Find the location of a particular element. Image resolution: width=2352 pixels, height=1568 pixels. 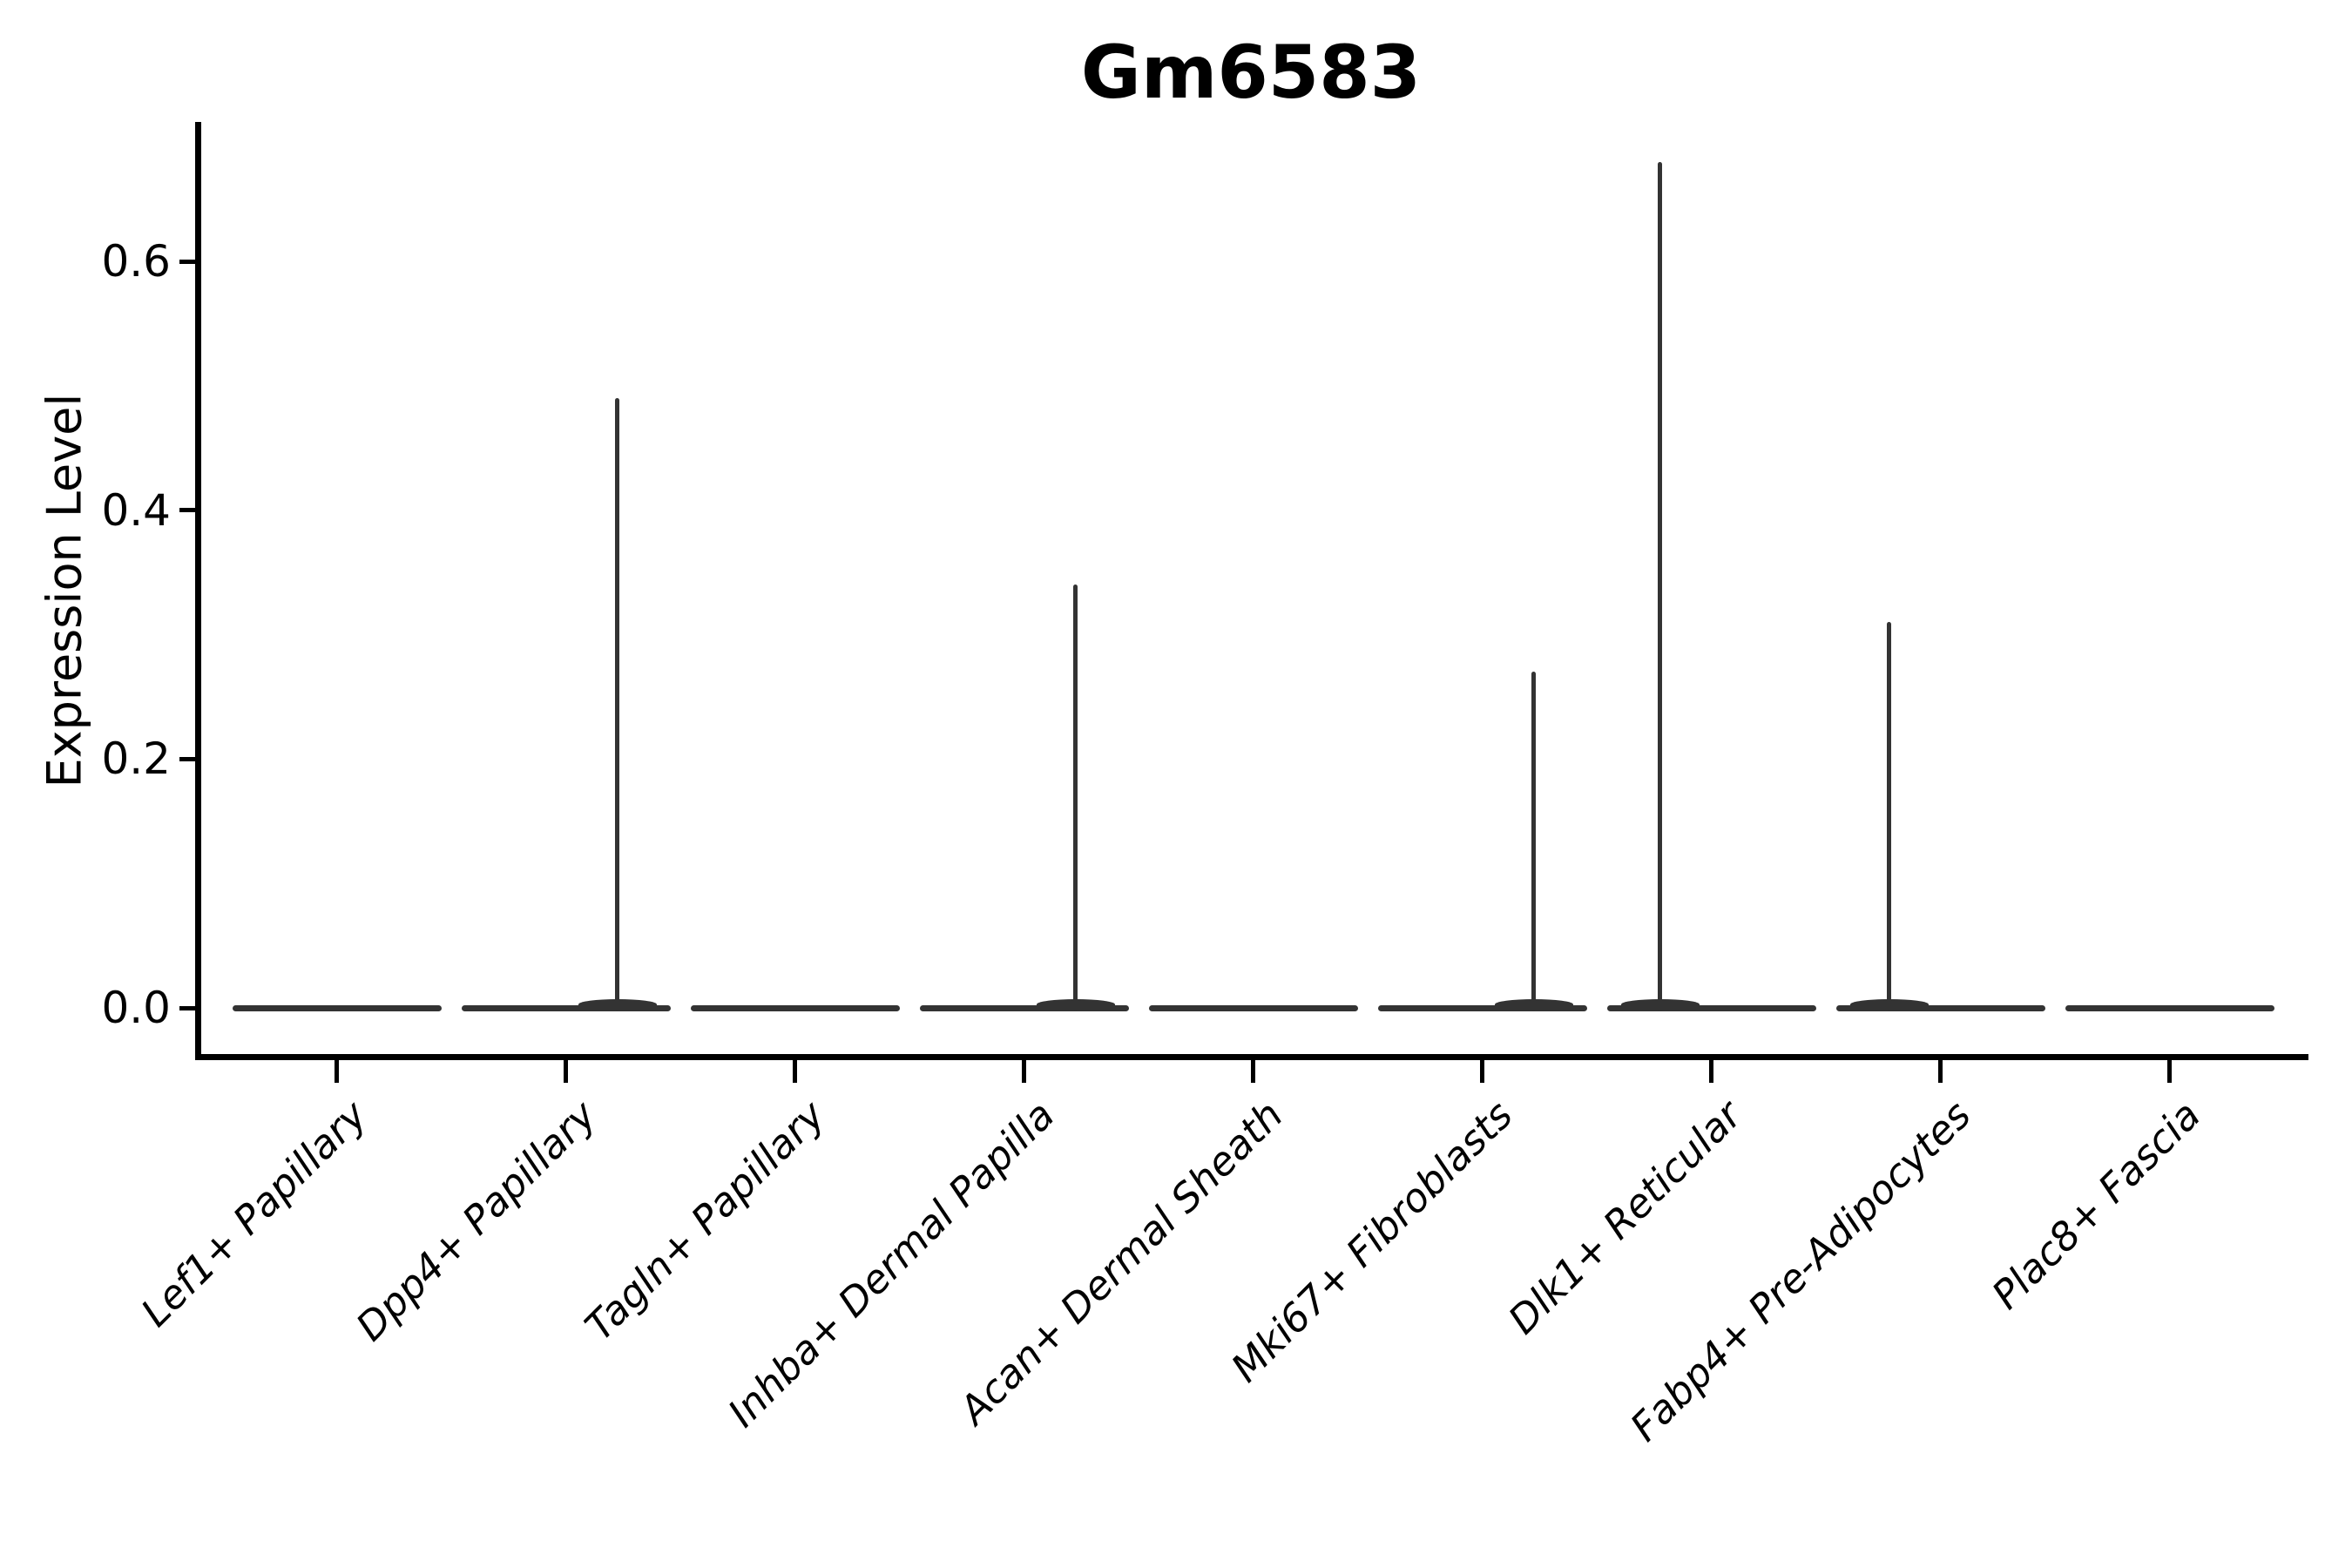

y-tick-label: 0.4 is located at coordinates (136, 510).